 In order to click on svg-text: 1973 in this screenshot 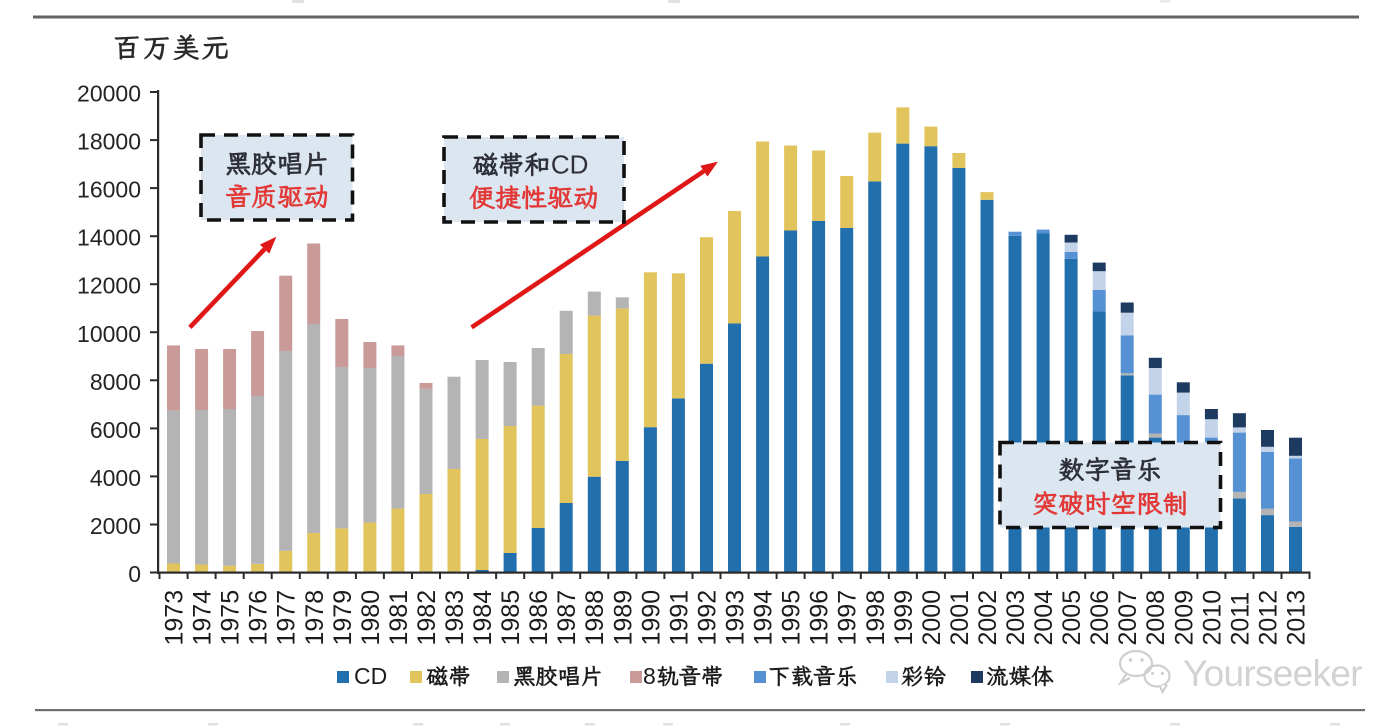, I will do `click(175, 618)`.